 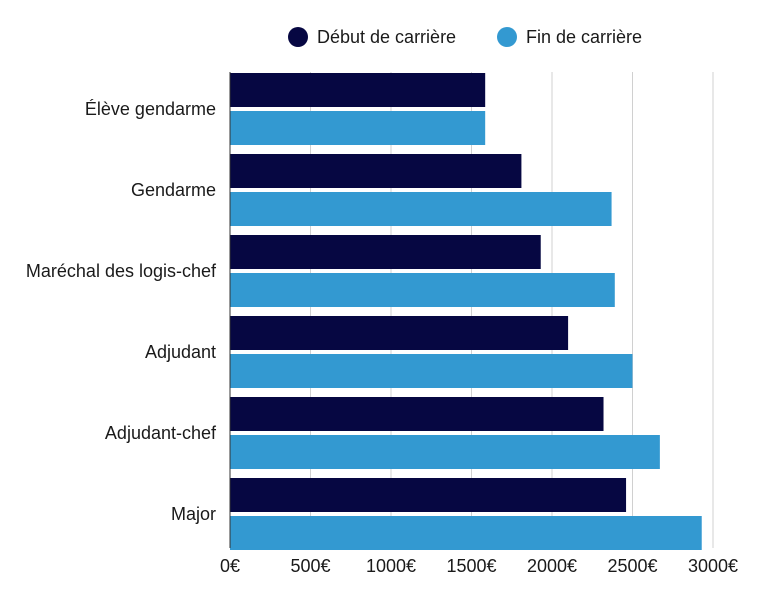 I want to click on legend-item-fin: Fin de carrière, so click(x=569, y=37).